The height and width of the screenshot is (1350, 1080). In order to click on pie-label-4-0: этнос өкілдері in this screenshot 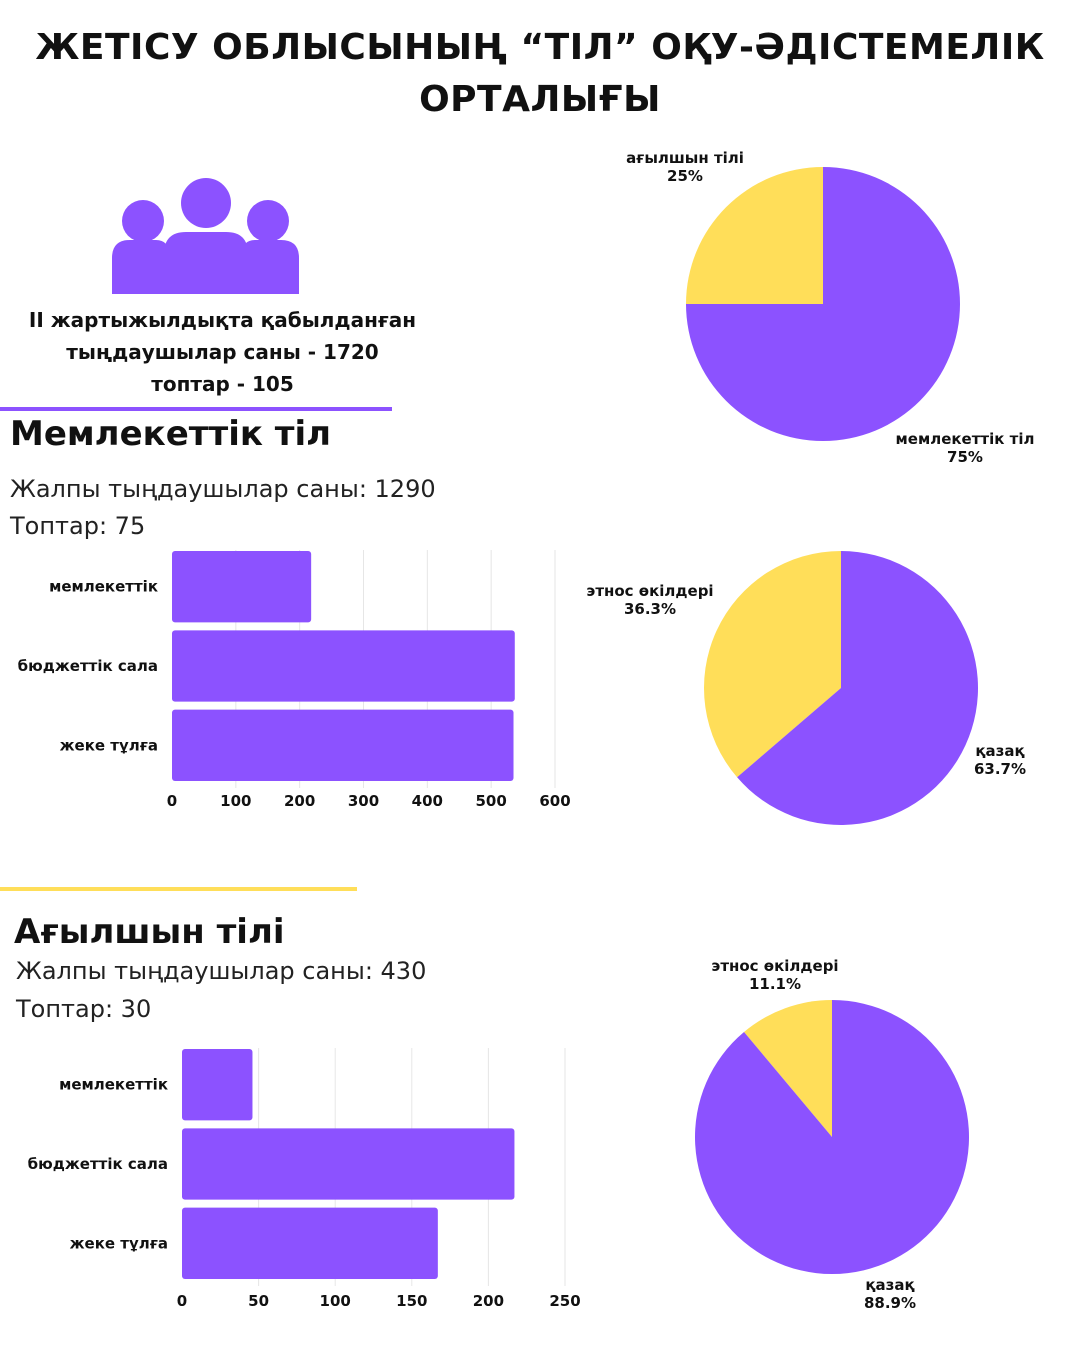, I will do `click(774, 966)`.